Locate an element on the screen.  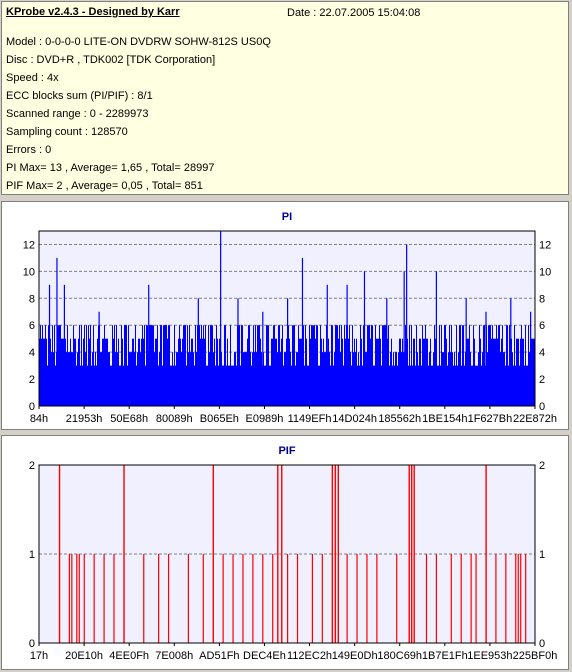
x-tick-label: E0989h is located at coordinates (264, 419).